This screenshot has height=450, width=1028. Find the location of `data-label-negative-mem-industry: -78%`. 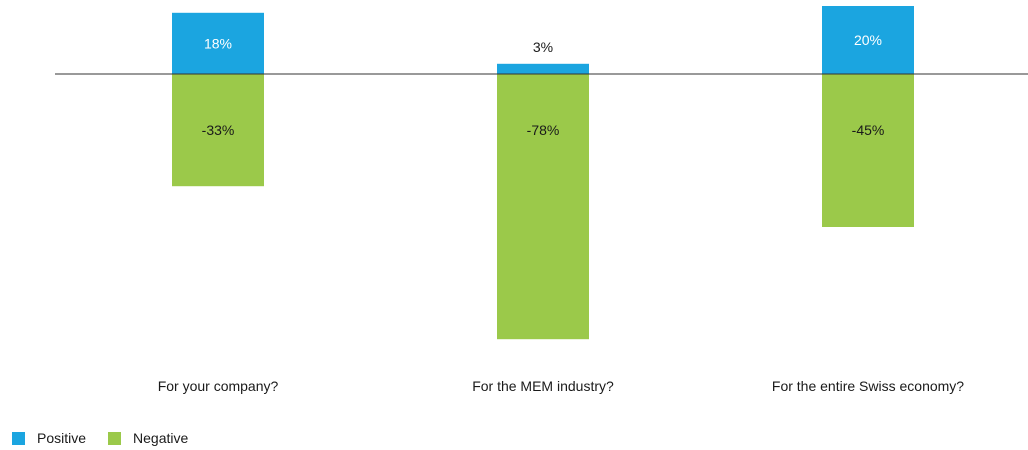

data-label-negative-mem-industry: -78% is located at coordinates (543, 130).